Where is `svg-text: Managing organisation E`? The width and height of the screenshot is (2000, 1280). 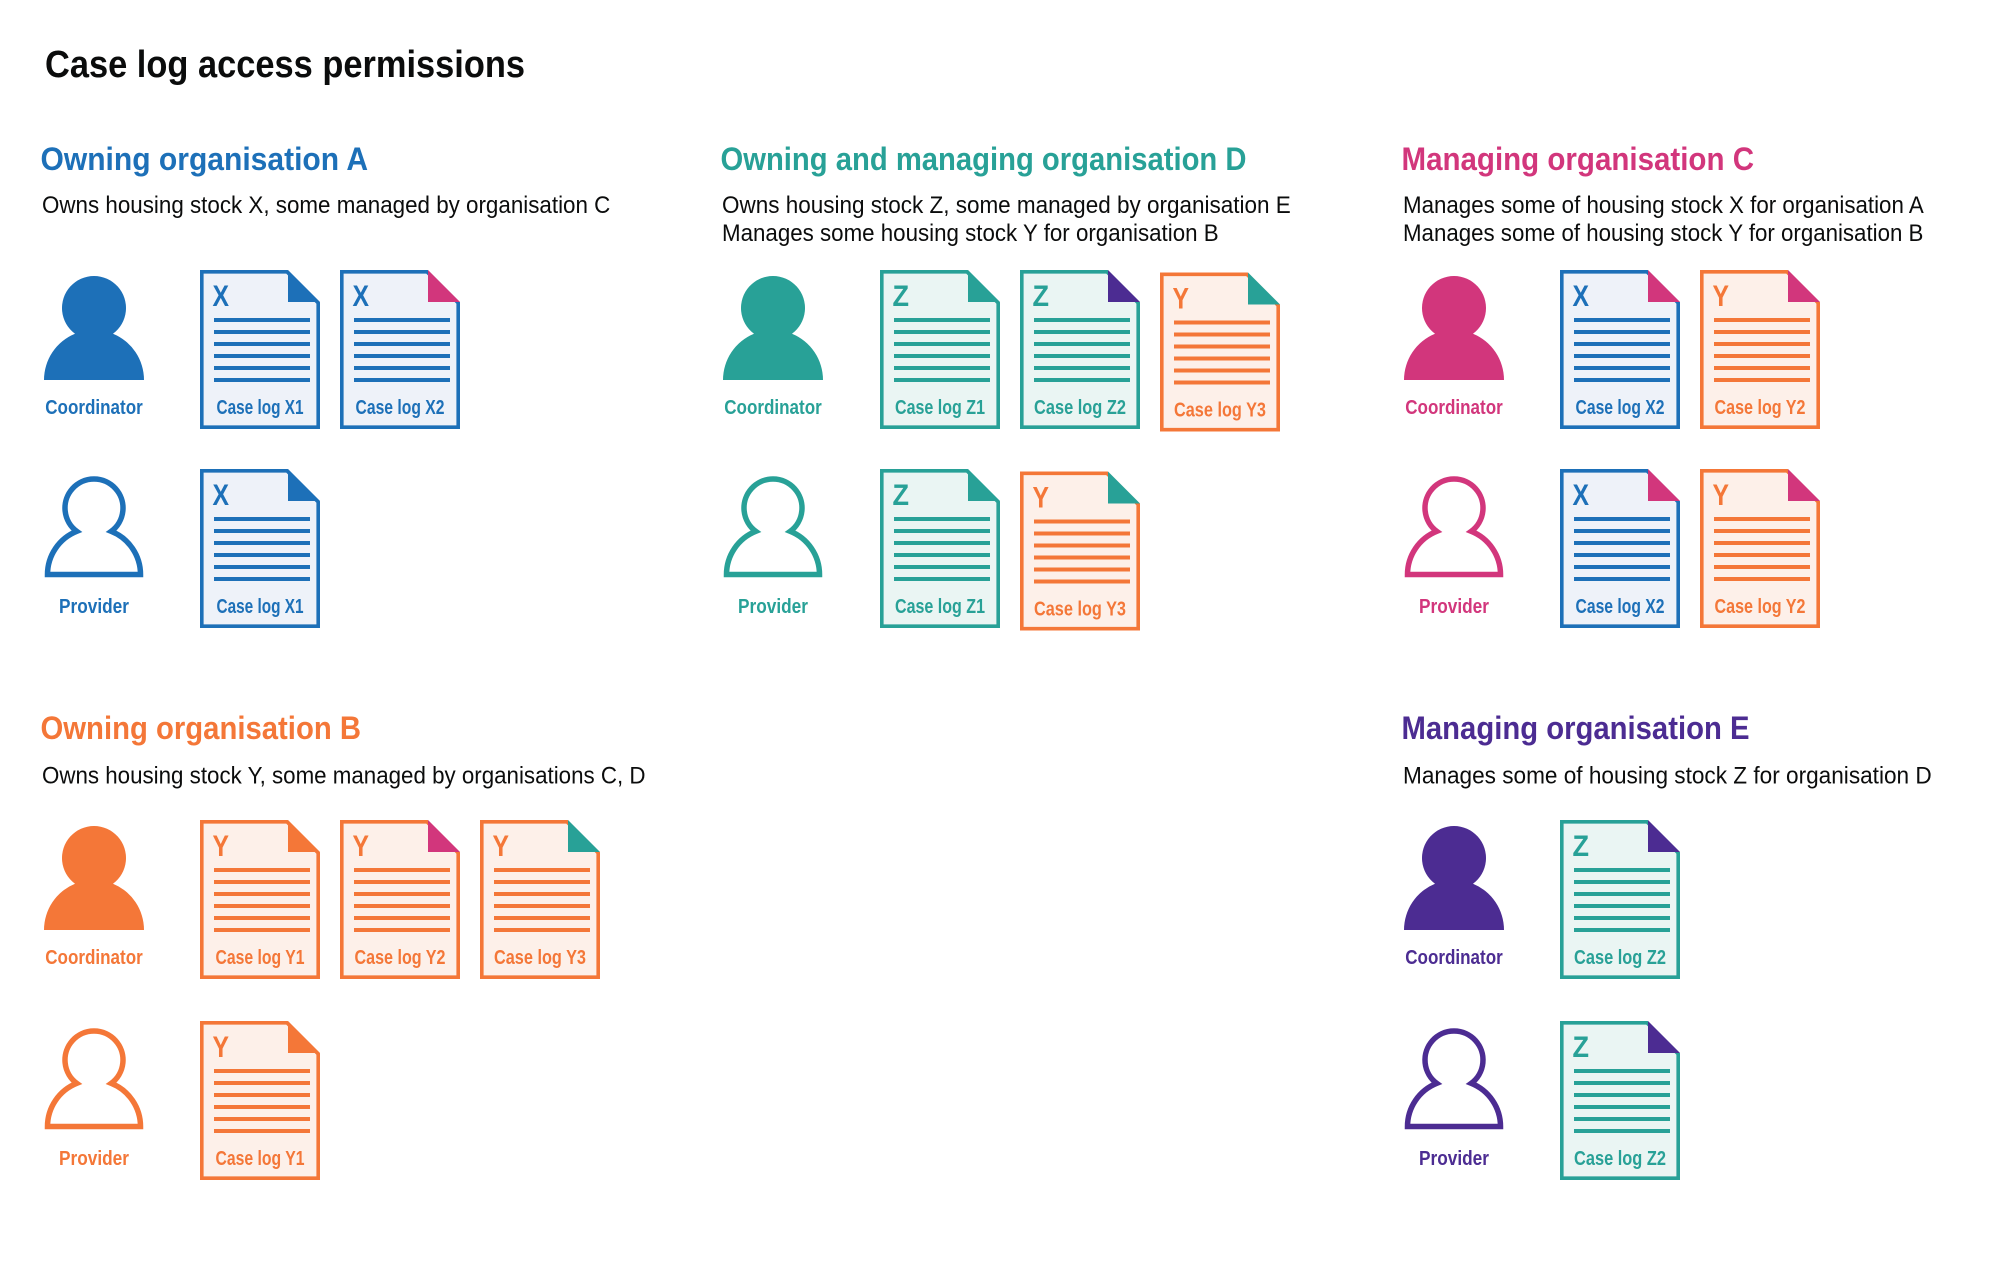 svg-text: Managing organisation E is located at coordinates (1576, 728).